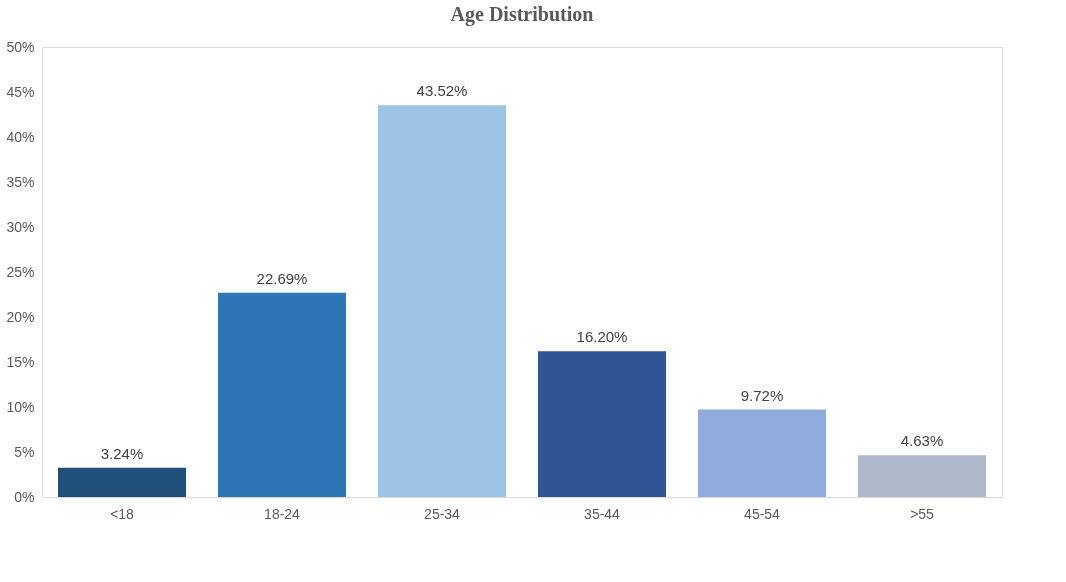 The image size is (1066, 582). I want to click on y-tick-label: 40%, so click(20, 136).